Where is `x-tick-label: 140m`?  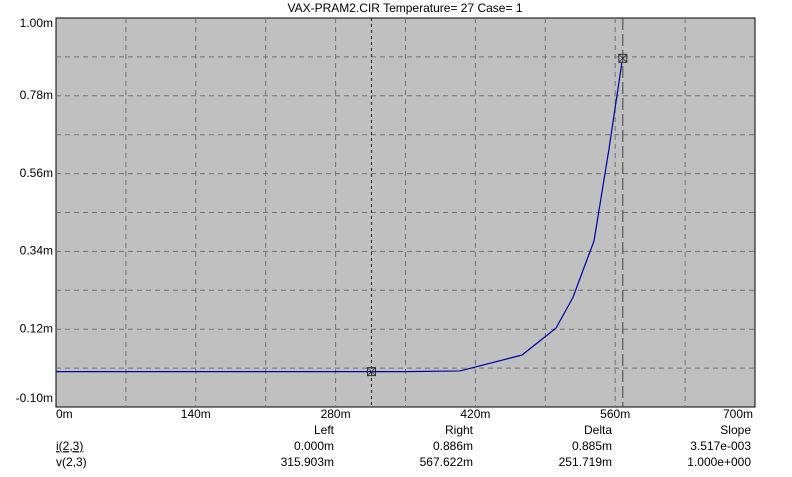 x-tick-label: 140m is located at coordinates (196, 414).